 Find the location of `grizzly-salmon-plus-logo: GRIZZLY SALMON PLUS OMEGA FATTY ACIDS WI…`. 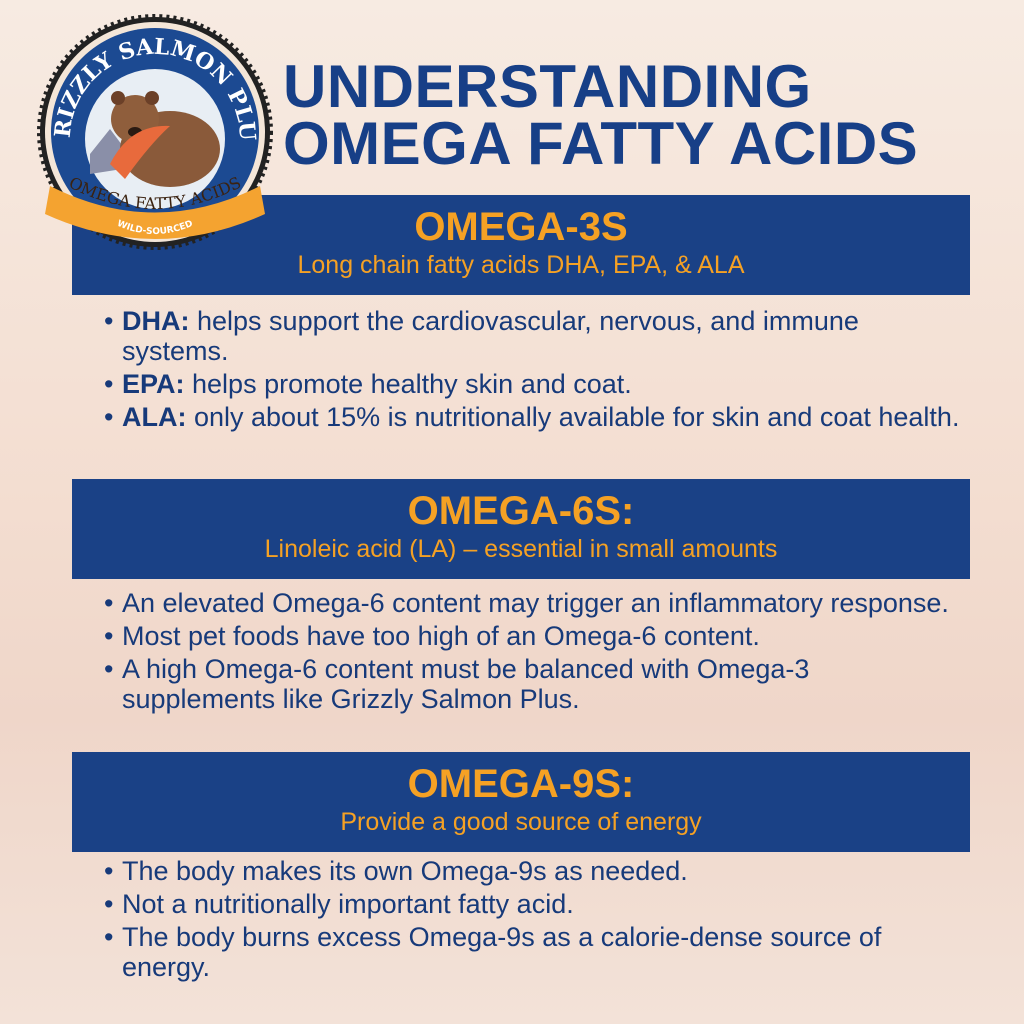

grizzly-salmon-plus-logo: GRIZZLY SALMON PLUS OMEGA FATTY ACIDS WI… is located at coordinates (151, 132).